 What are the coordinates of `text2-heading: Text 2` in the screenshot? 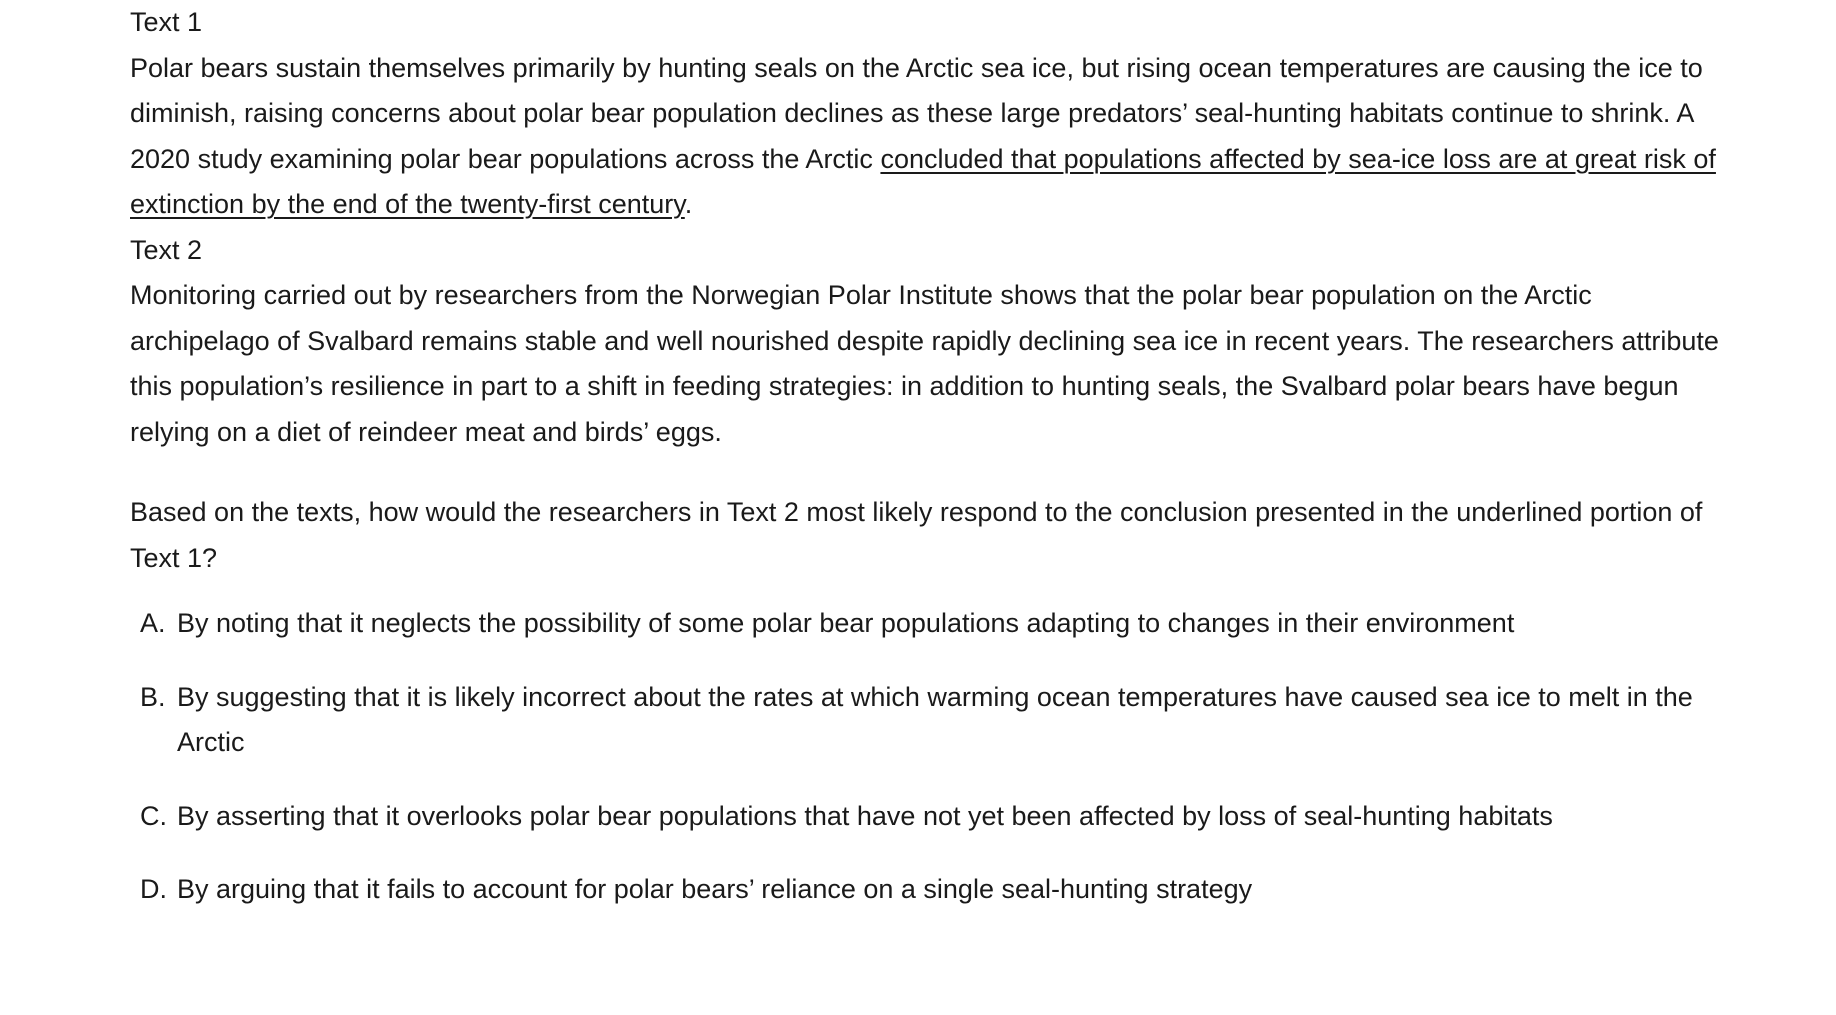 It's located at (166, 249).